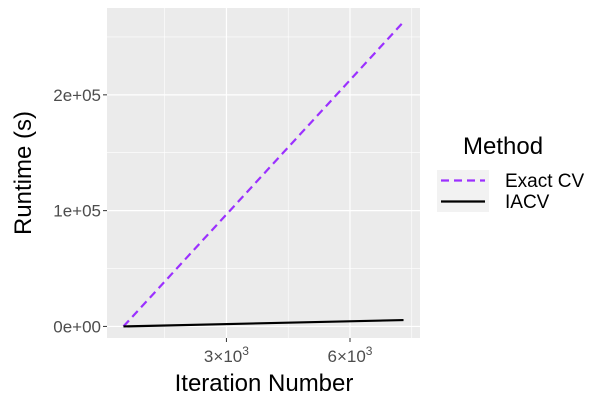 This screenshot has width=599, height=394. What do you see at coordinates (527, 202) in the screenshot?
I see `legend-label-iacv: IACV` at bounding box center [527, 202].